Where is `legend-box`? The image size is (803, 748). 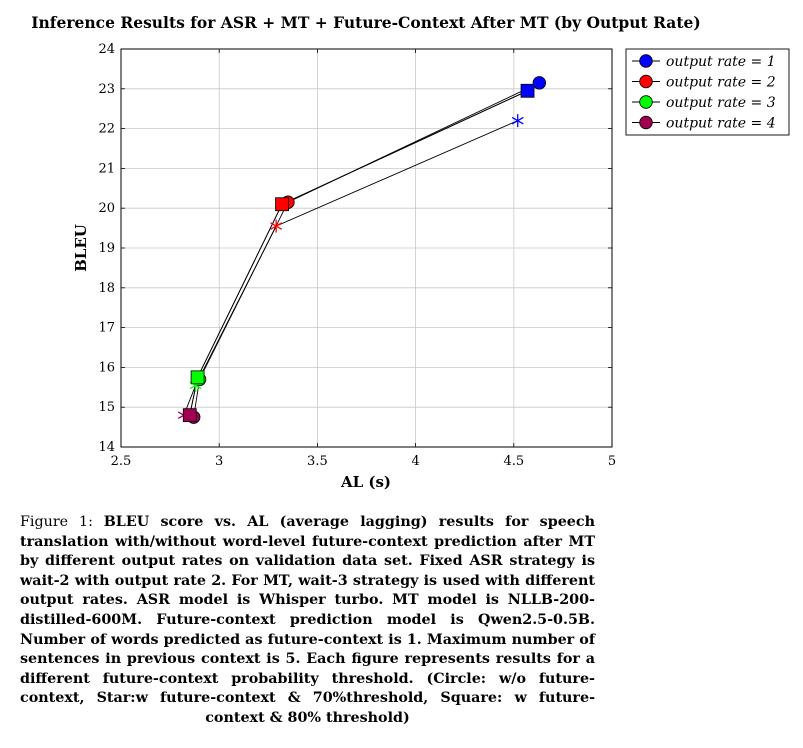 legend-box is located at coordinates (707, 92).